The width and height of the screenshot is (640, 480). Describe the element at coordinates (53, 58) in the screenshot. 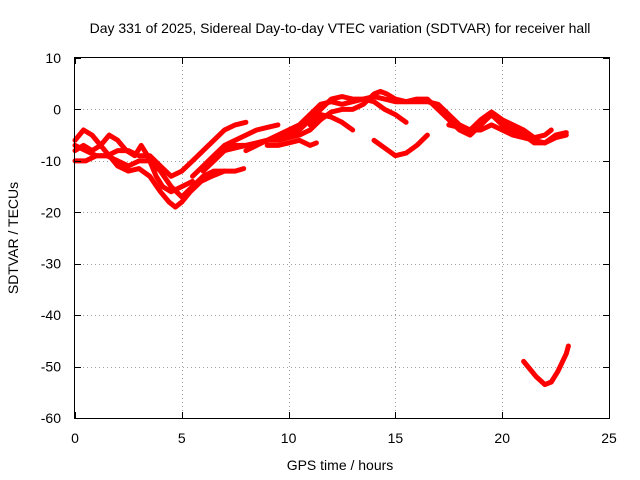

I see `y-tick-label: 10` at that location.